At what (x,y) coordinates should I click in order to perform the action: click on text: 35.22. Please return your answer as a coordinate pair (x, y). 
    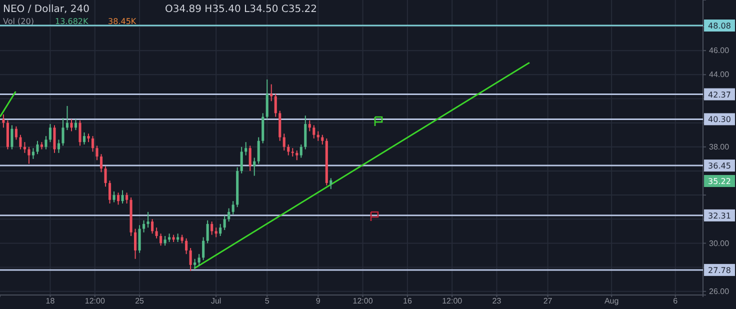
    Looking at the image, I should click on (719, 181).